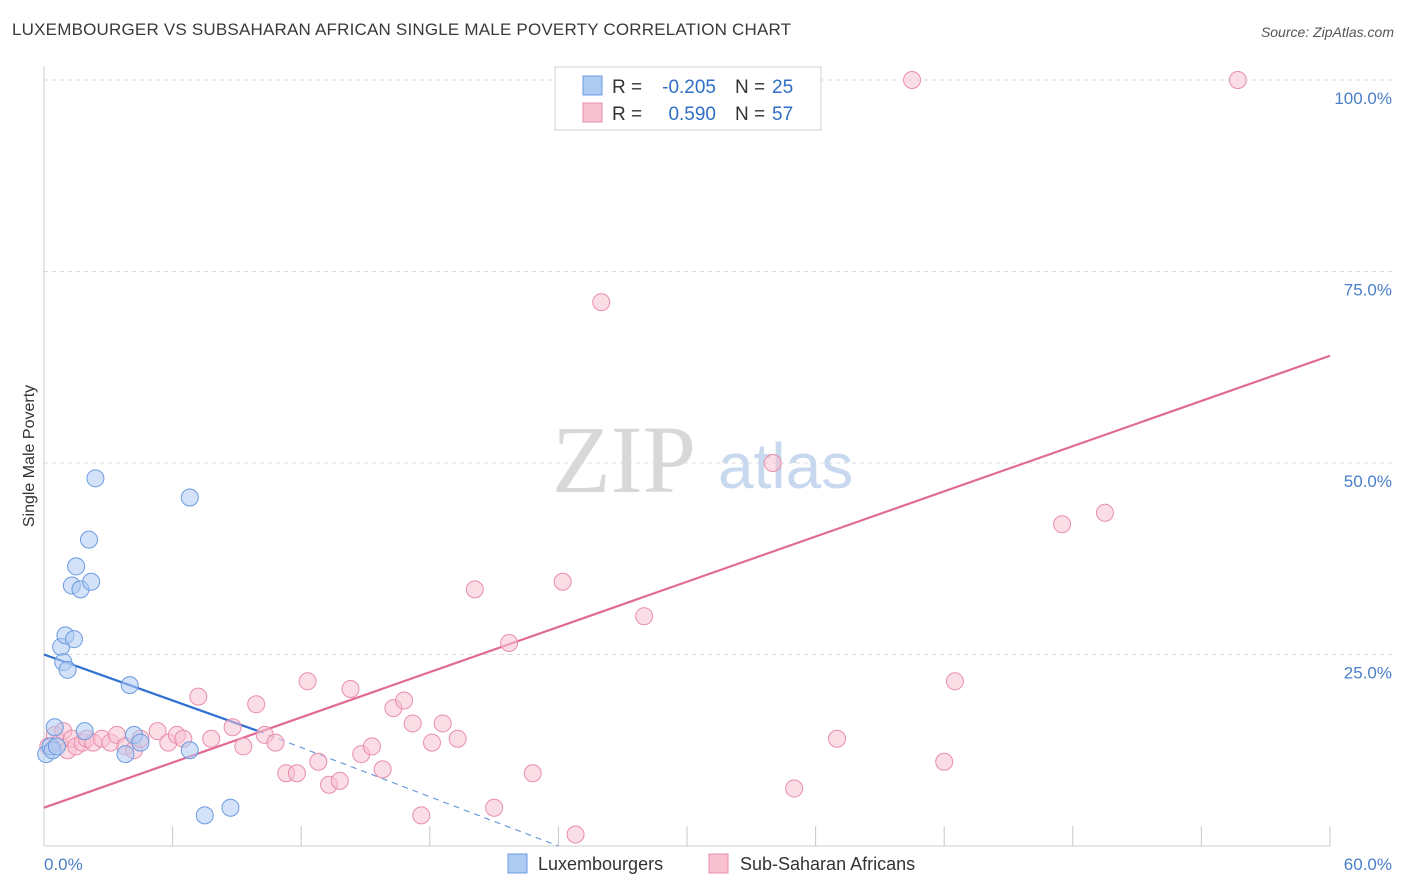 This screenshot has width=1406, height=892. Describe the element at coordinates (750, 114) in the screenshot. I see `legend-n-label-2: N =` at that location.